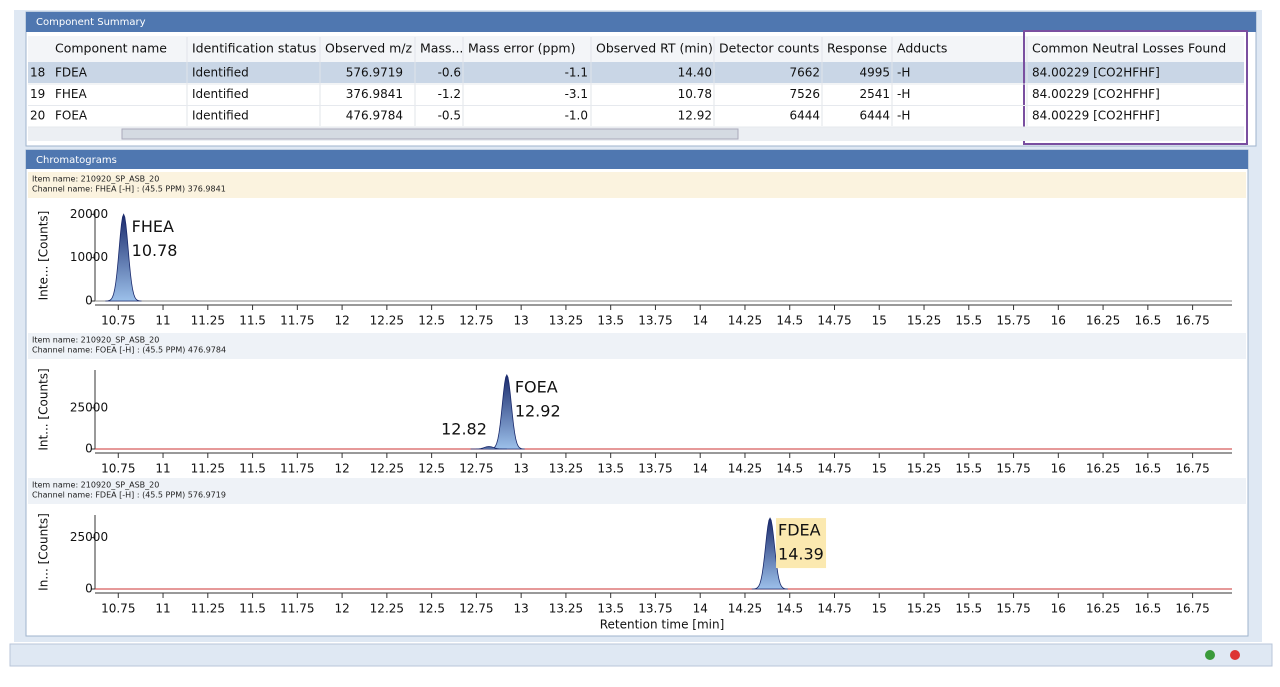 This screenshot has height=687, width=1280. What do you see at coordinates (801, 543) in the screenshot?
I see `peak-label-highlight` at bounding box center [801, 543].